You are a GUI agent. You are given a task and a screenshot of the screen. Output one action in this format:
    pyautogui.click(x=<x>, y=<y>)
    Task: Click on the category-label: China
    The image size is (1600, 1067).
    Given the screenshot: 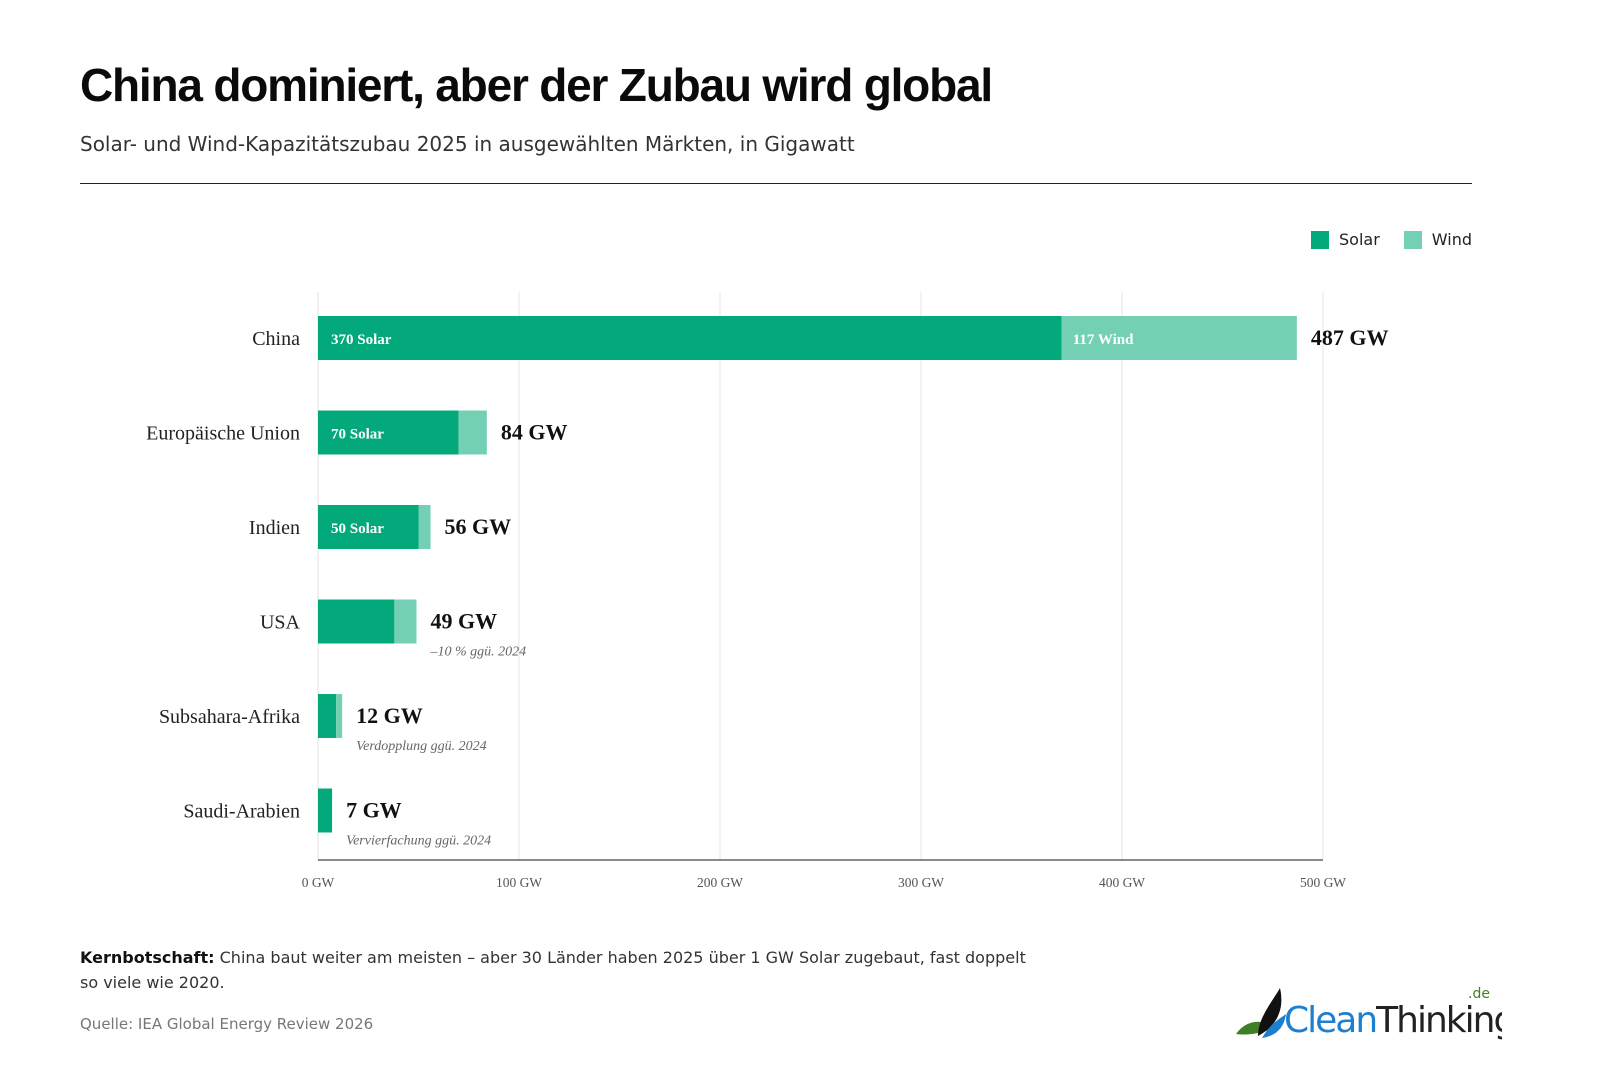 What is the action you would take?
    pyautogui.click(x=276, y=339)
    